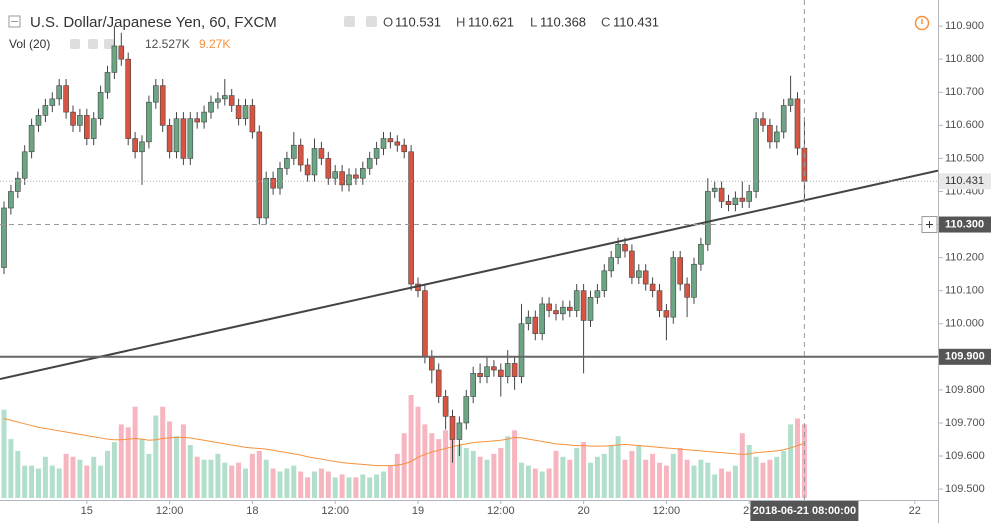  I want to click on crosshair-time-box, so click(804, 511).